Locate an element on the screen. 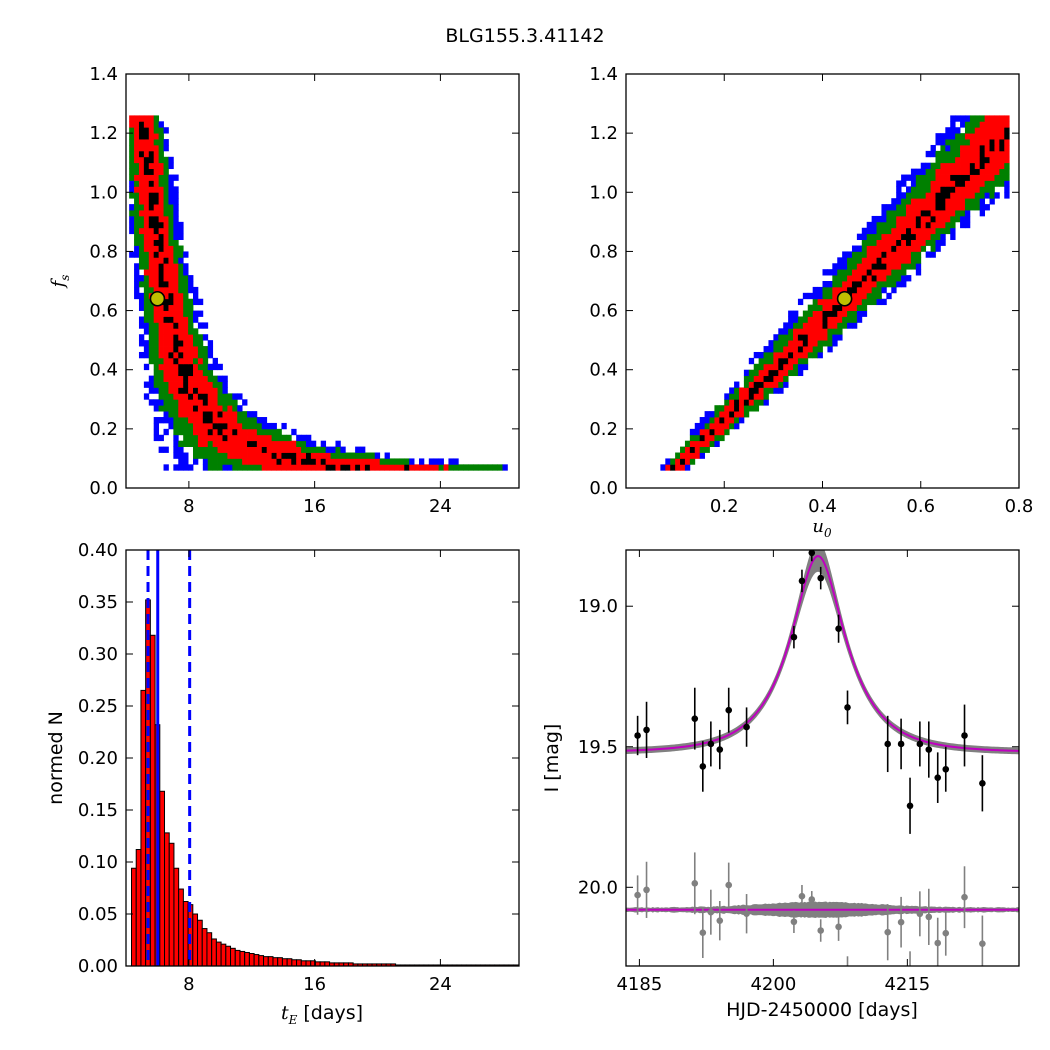  data-point is located at coordinates (802, 581).